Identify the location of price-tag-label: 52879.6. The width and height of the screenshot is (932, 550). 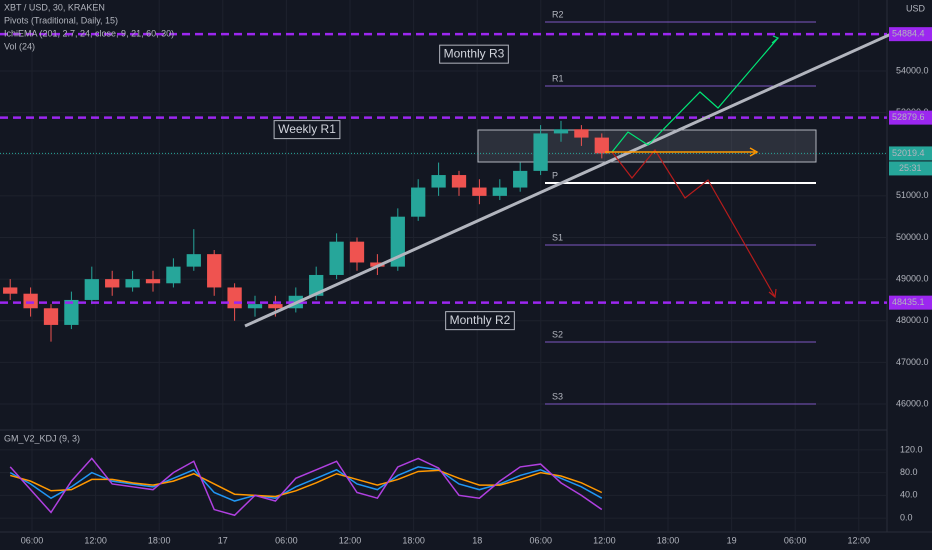
(908, 117).